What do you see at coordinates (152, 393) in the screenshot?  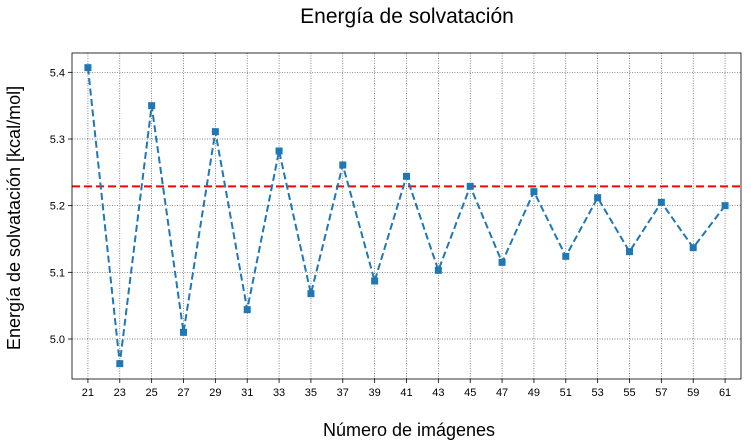 I see `x-tick-label: 25` at bounding box center [152, 393].